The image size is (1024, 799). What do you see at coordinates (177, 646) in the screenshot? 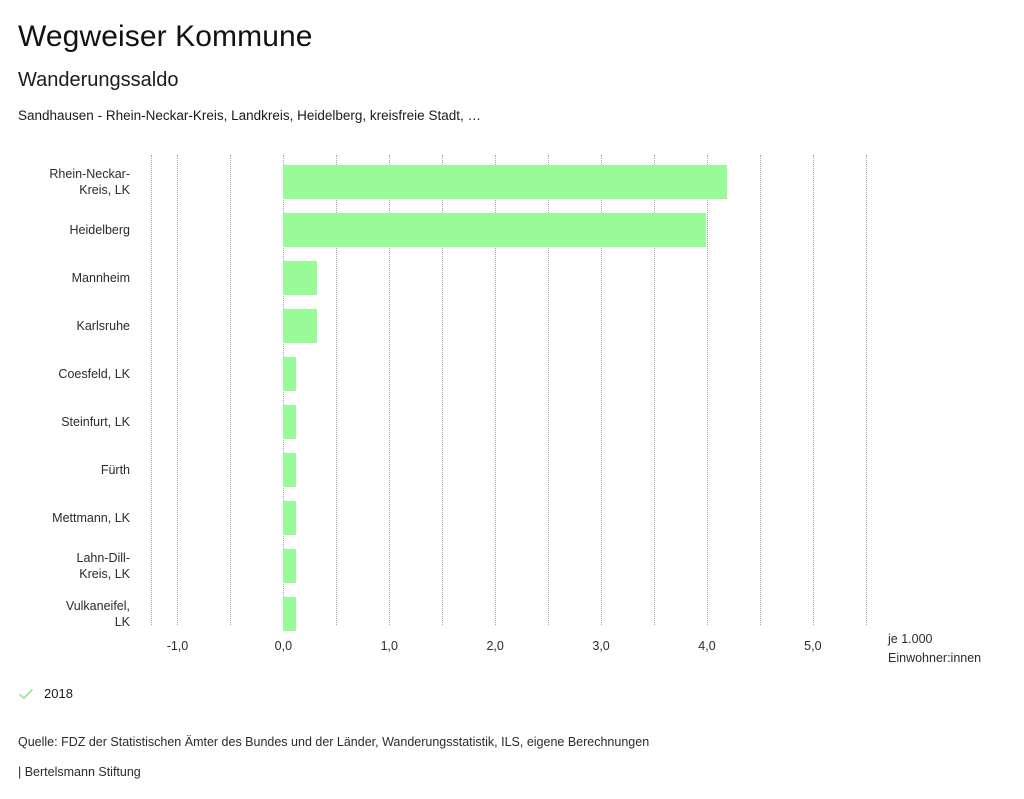
I see `x-axis-tick-label: -1,0` at bounding box center [177, 646].